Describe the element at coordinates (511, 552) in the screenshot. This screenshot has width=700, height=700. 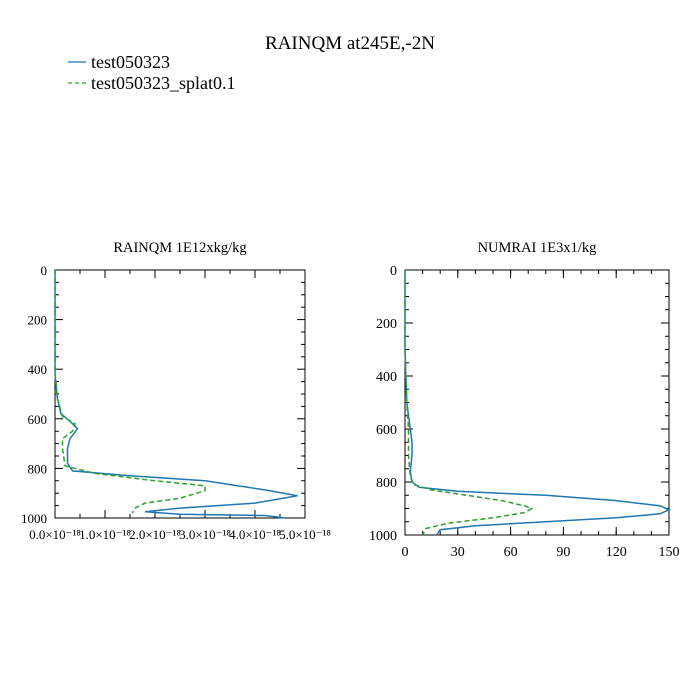
I see `x-tick-label: 60` at that location.